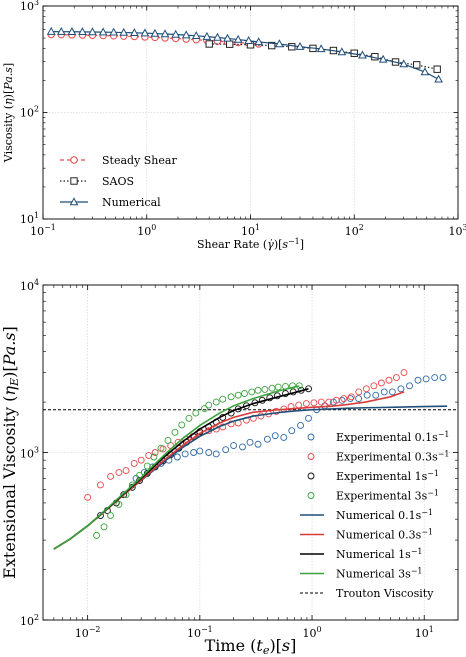 The width and height of the screenshot is (466, 657). What do you see at coordinates (43, 230) in the screenshot?
I see `x-tick-label: 10⁻¹` at bounding box center [43, 230].